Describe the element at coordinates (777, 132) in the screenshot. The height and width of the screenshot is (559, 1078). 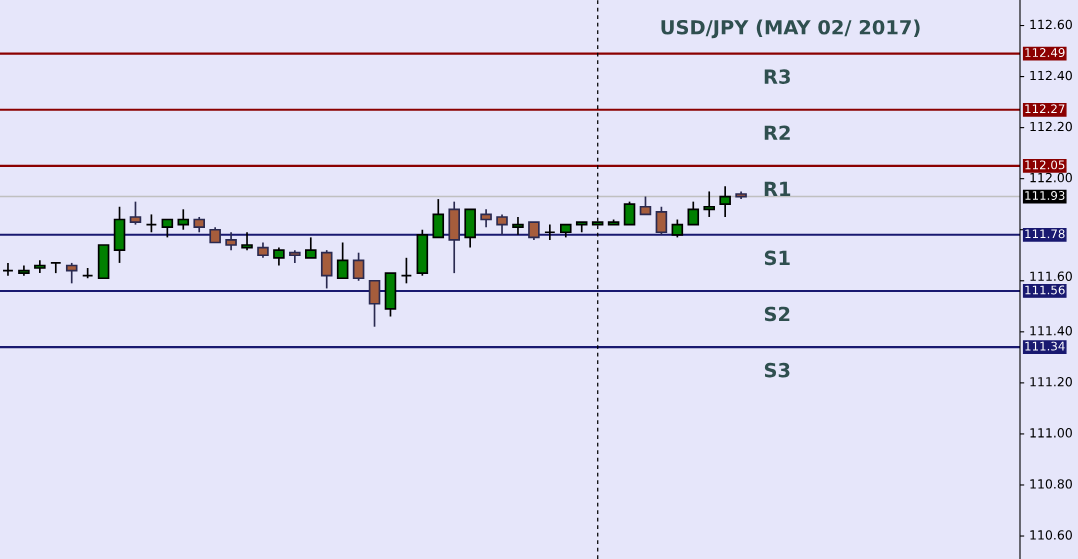
I see `annotation: R2` at that location.